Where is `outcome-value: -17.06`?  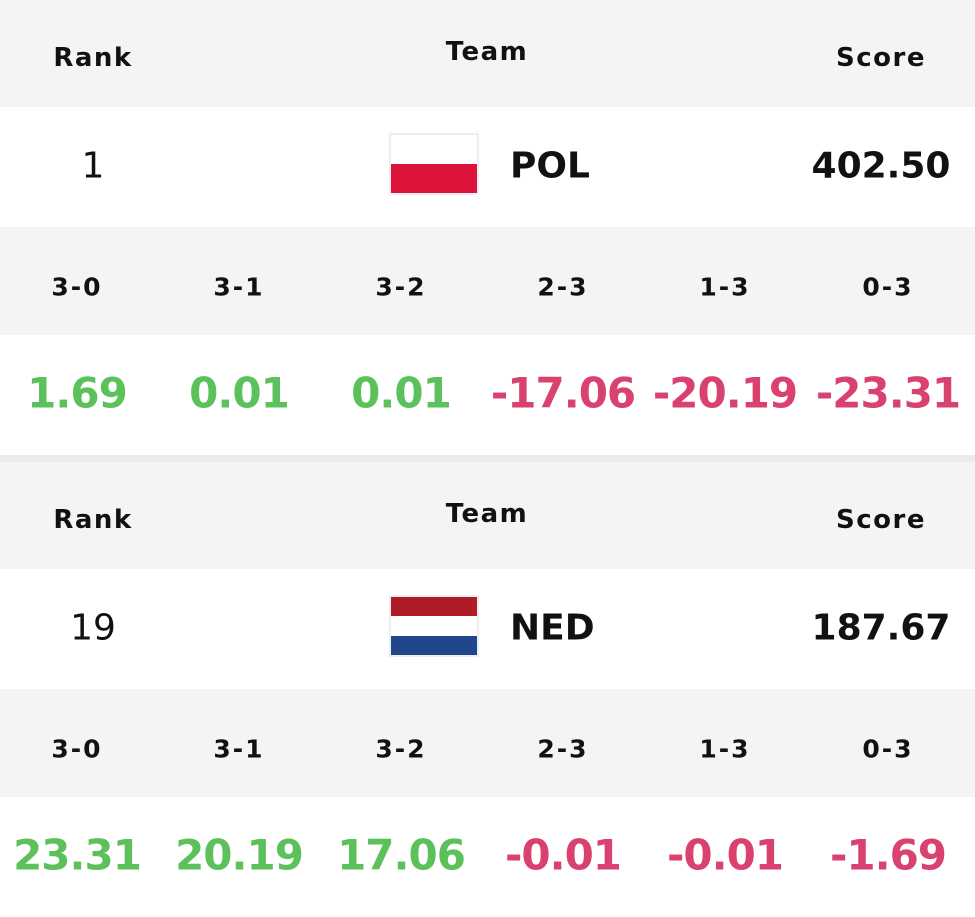 outcome-value: -17.06 is located at coordinates (563, 393).